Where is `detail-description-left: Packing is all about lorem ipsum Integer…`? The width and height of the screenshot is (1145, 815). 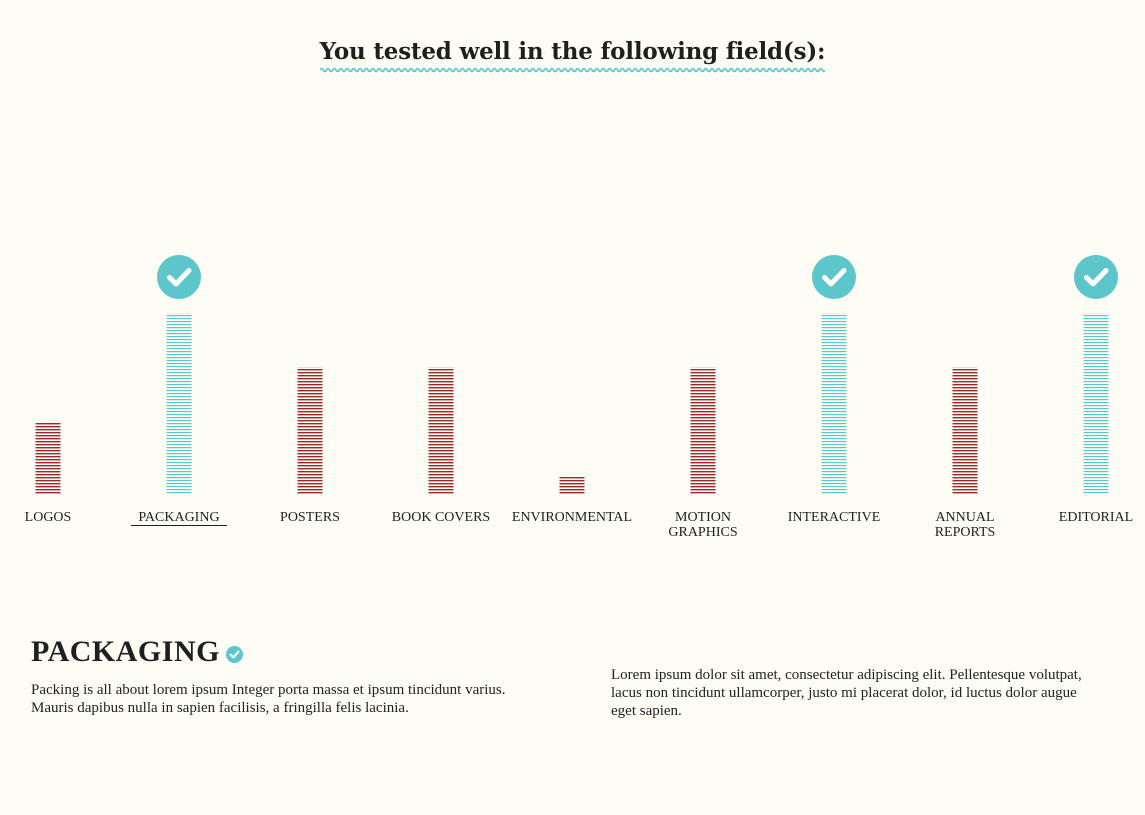
detail-description-left: Packing is all about lorem ipsum Integer… is located at coordinates (268, 699).